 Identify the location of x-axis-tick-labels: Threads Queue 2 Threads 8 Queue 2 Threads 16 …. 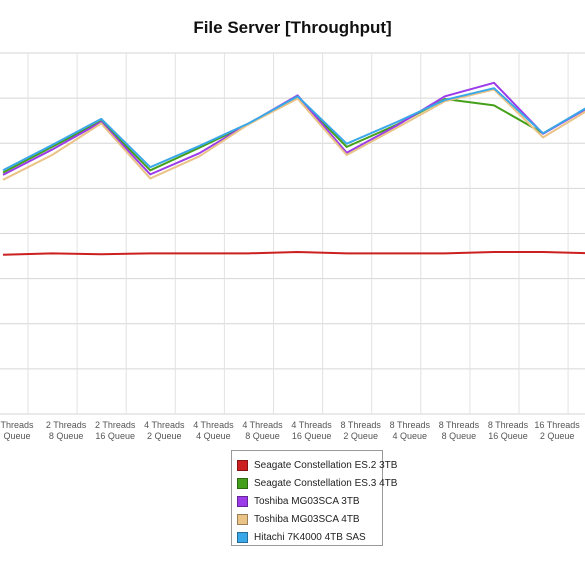
(290, 430).